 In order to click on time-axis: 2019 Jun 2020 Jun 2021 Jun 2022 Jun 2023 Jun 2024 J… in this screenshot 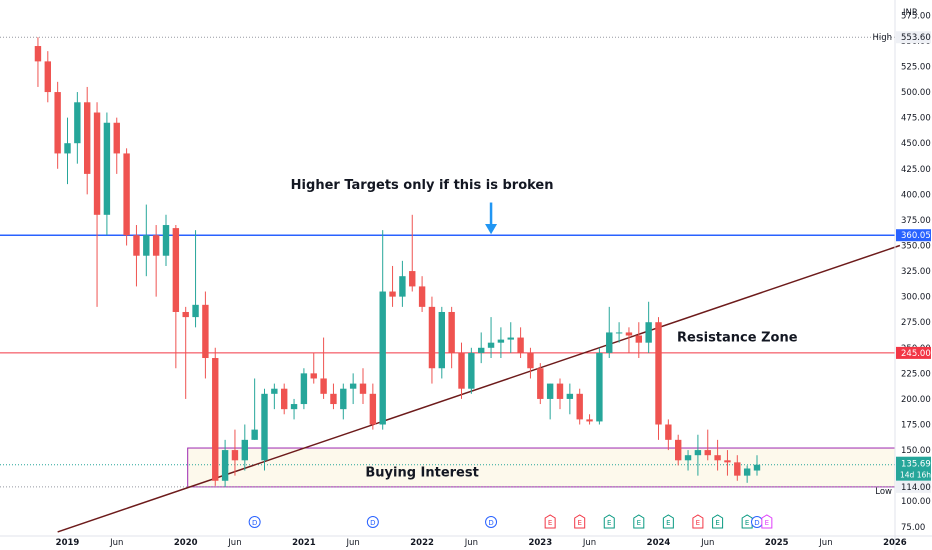, I will do `click(466, 541)`.